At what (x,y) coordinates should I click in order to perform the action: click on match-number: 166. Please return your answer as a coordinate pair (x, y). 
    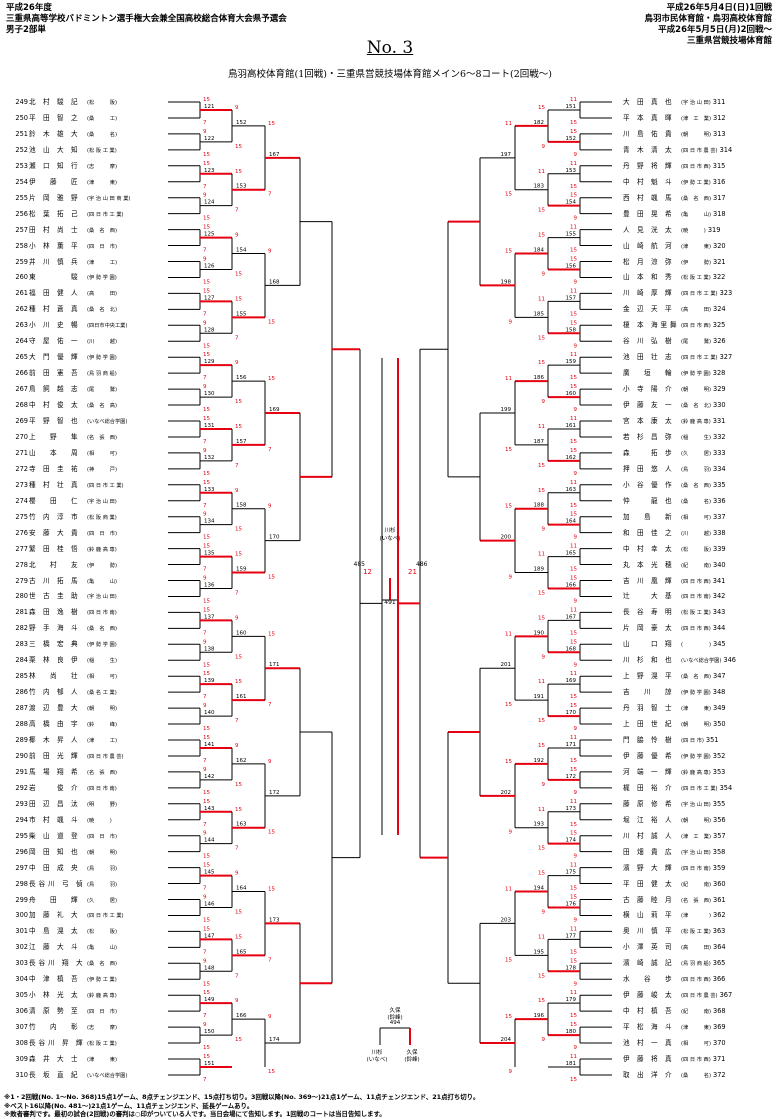
    Looking at the image, I should click on (241, 1016).